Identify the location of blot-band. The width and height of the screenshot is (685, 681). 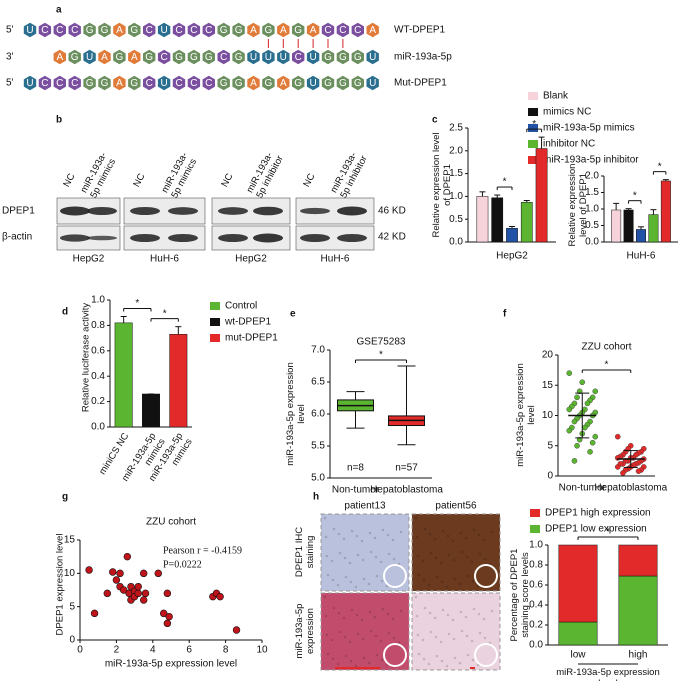
(352, 238).